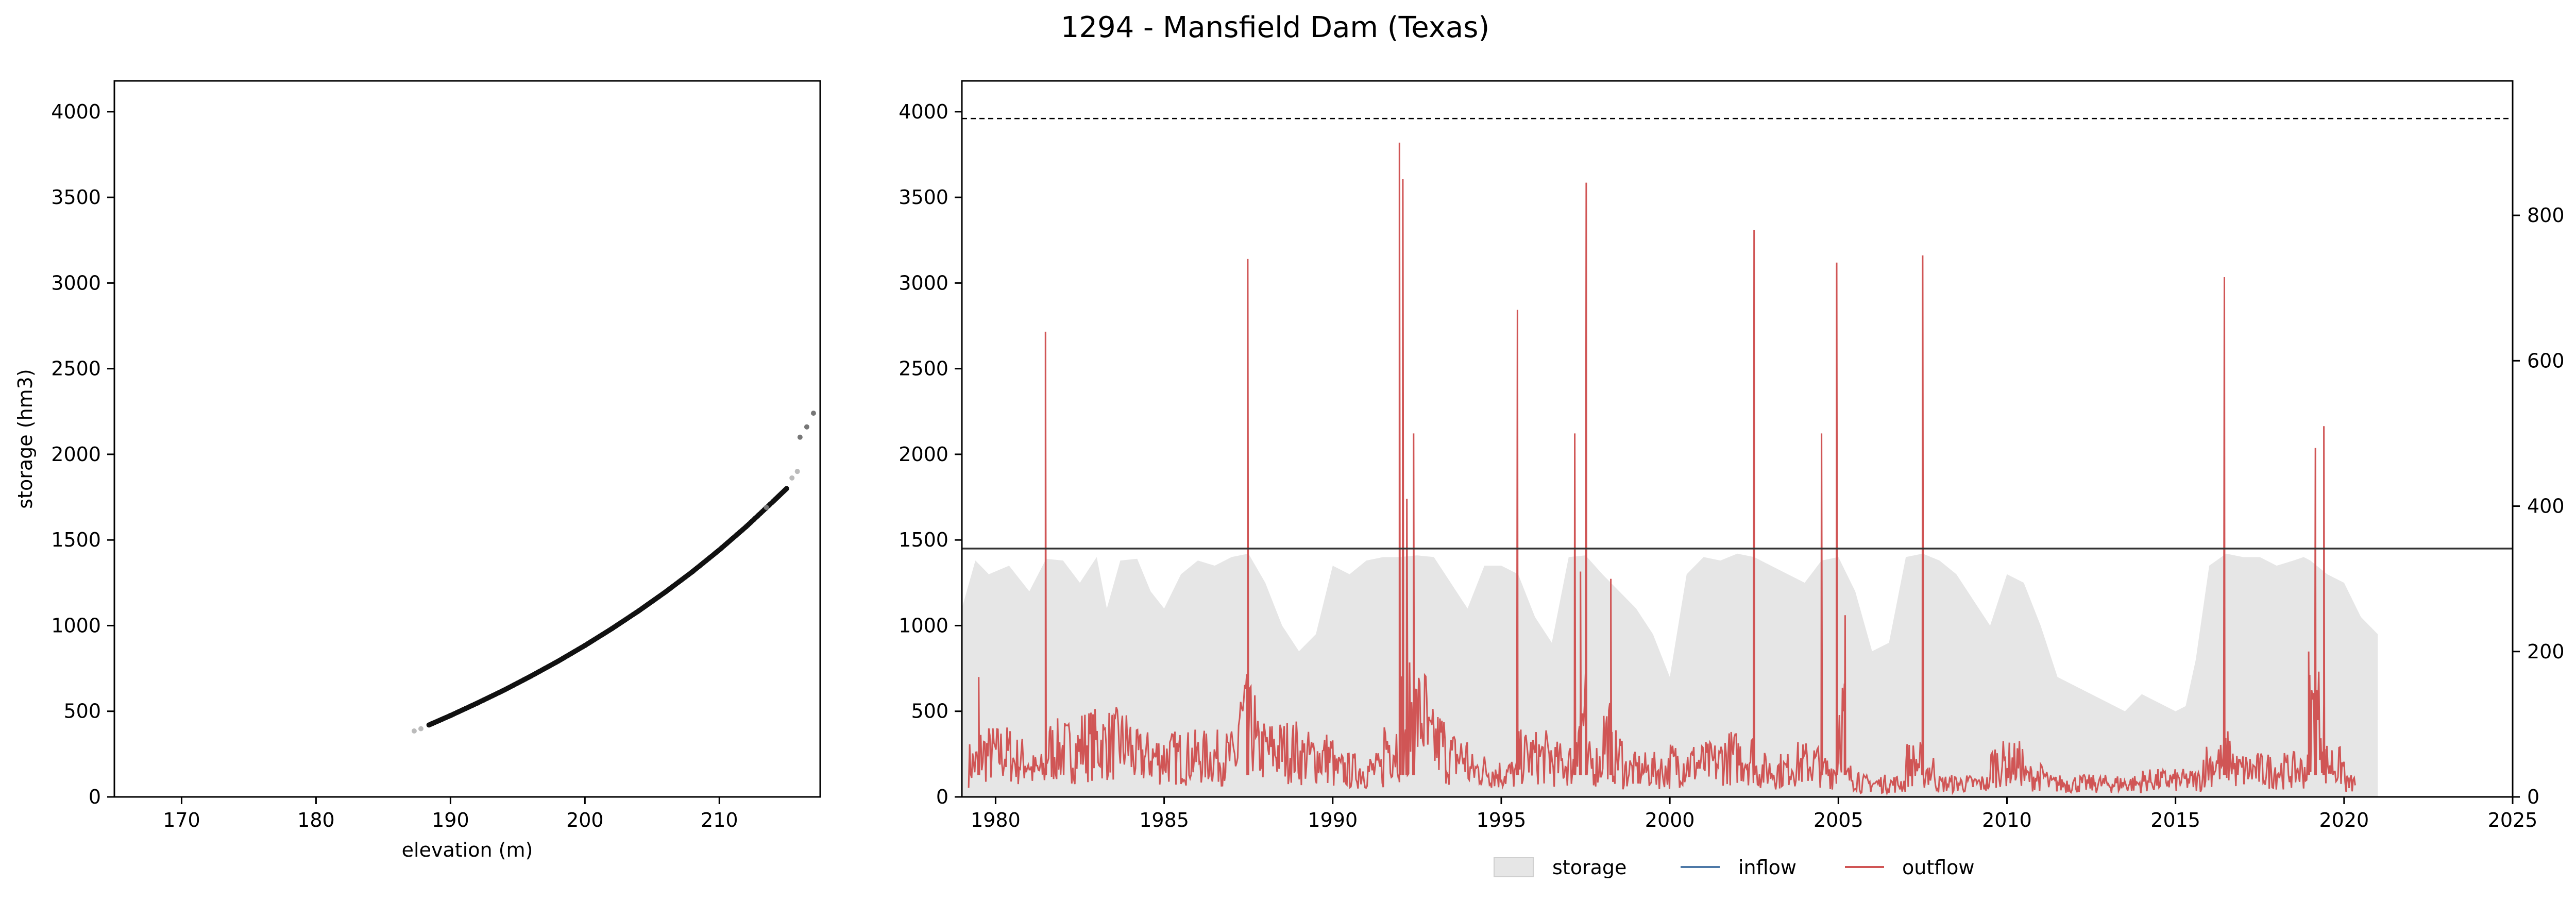 This screenshot has width=2576, height=902. I want to click on left-ytick-label: 2000, so click(76, 454).